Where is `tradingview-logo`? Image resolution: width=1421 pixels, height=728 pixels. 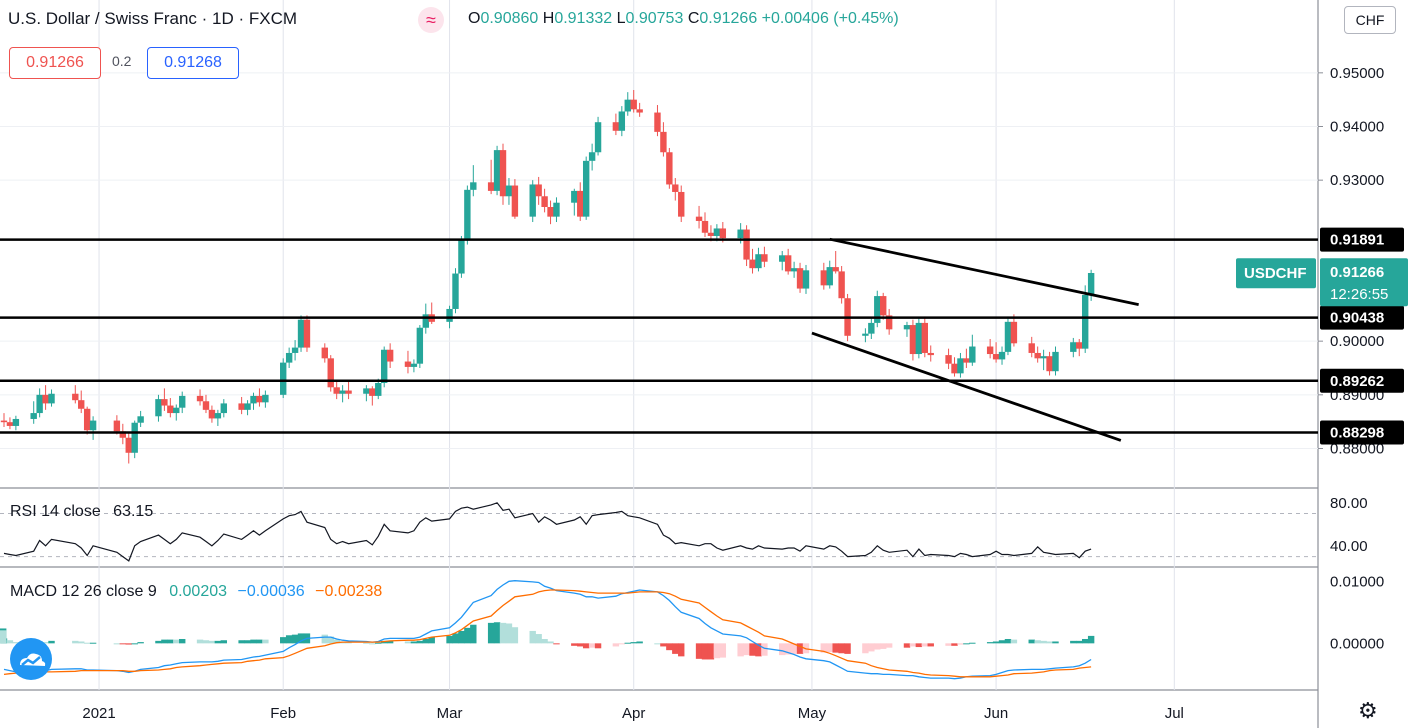 tradingview-logo is located at coordinates (31, 659).